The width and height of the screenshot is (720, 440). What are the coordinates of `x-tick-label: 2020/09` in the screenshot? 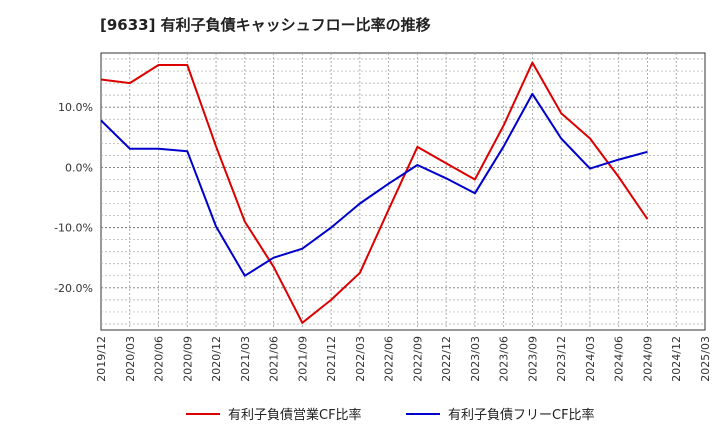 It's located at (187, 359).